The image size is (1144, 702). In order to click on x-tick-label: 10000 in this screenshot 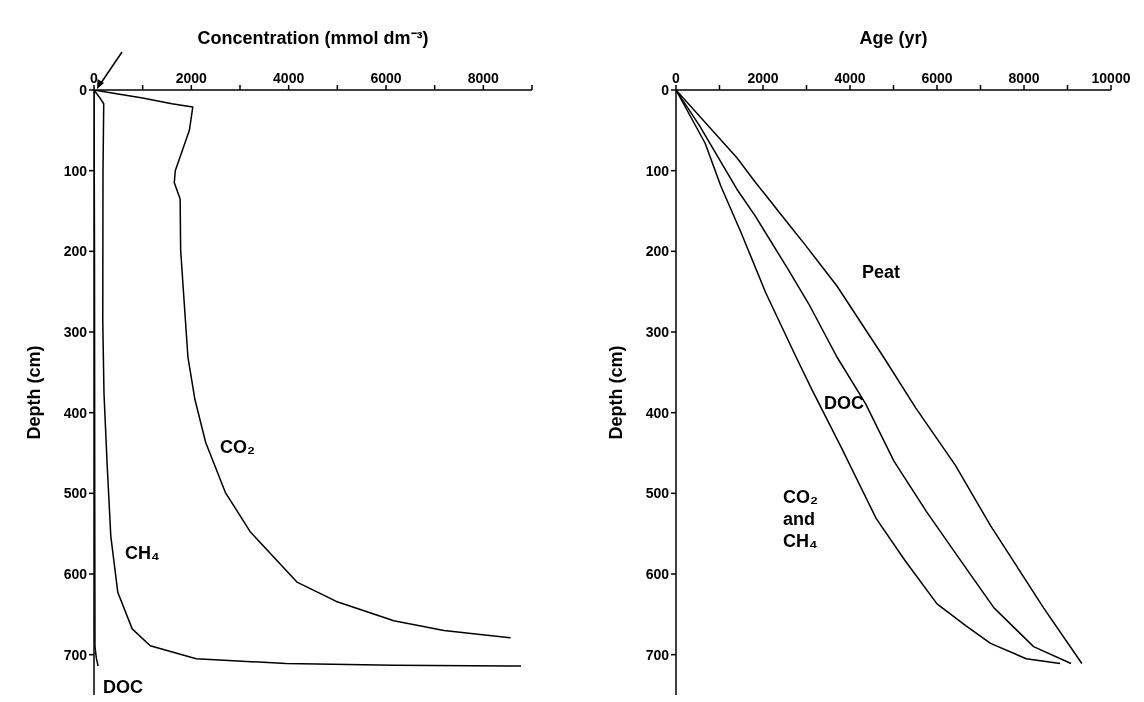, I will do `click(1111, 78)`.